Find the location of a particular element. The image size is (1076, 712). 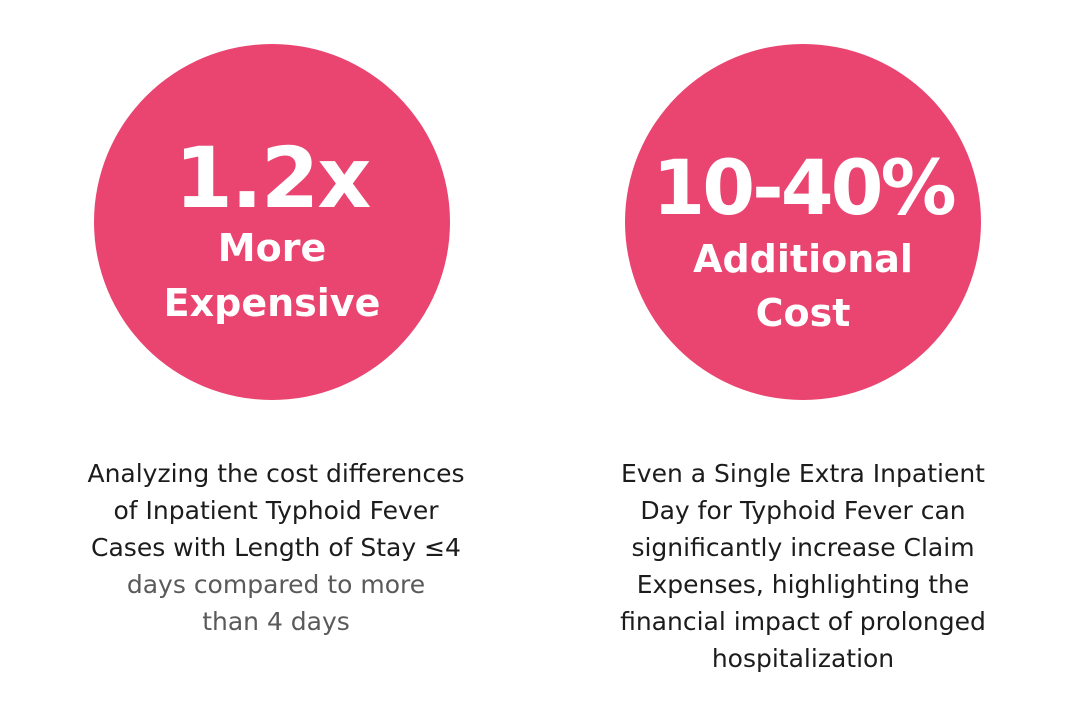

stat-value: 10-40% is located at coordinates (804, 187).